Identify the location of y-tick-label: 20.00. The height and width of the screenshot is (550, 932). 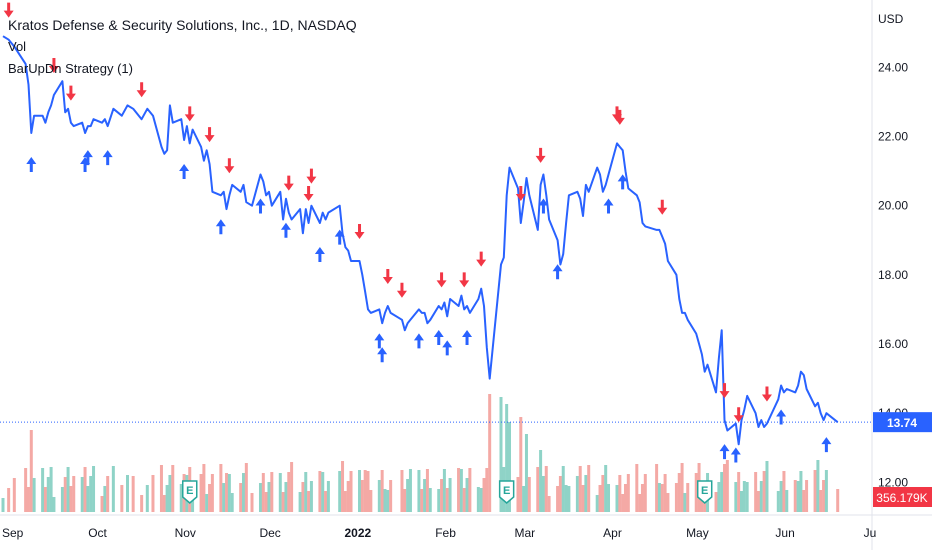
(893, 206).